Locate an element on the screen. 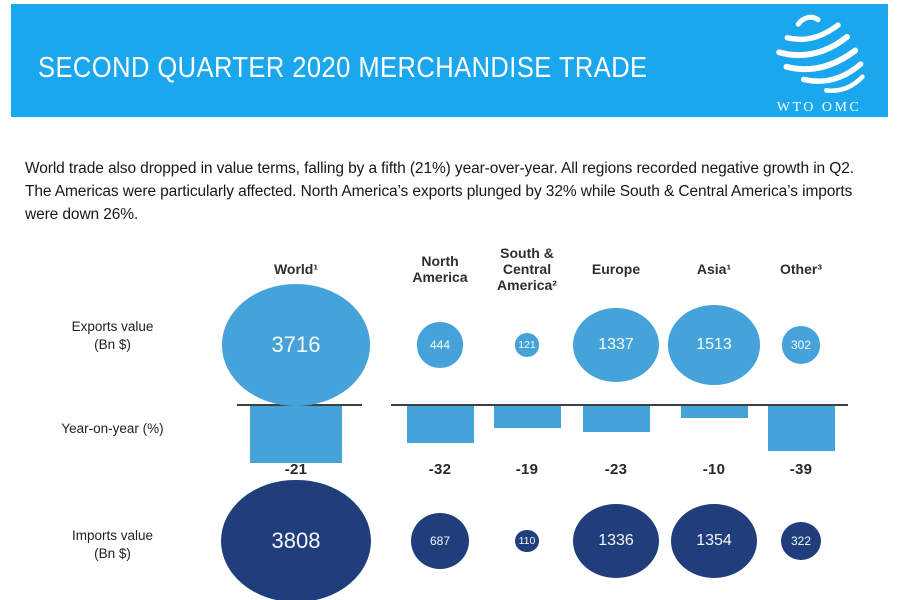 This screenshot has height=600, width=900. yoy-value-label: -23 is located at coordinates (616, 469).